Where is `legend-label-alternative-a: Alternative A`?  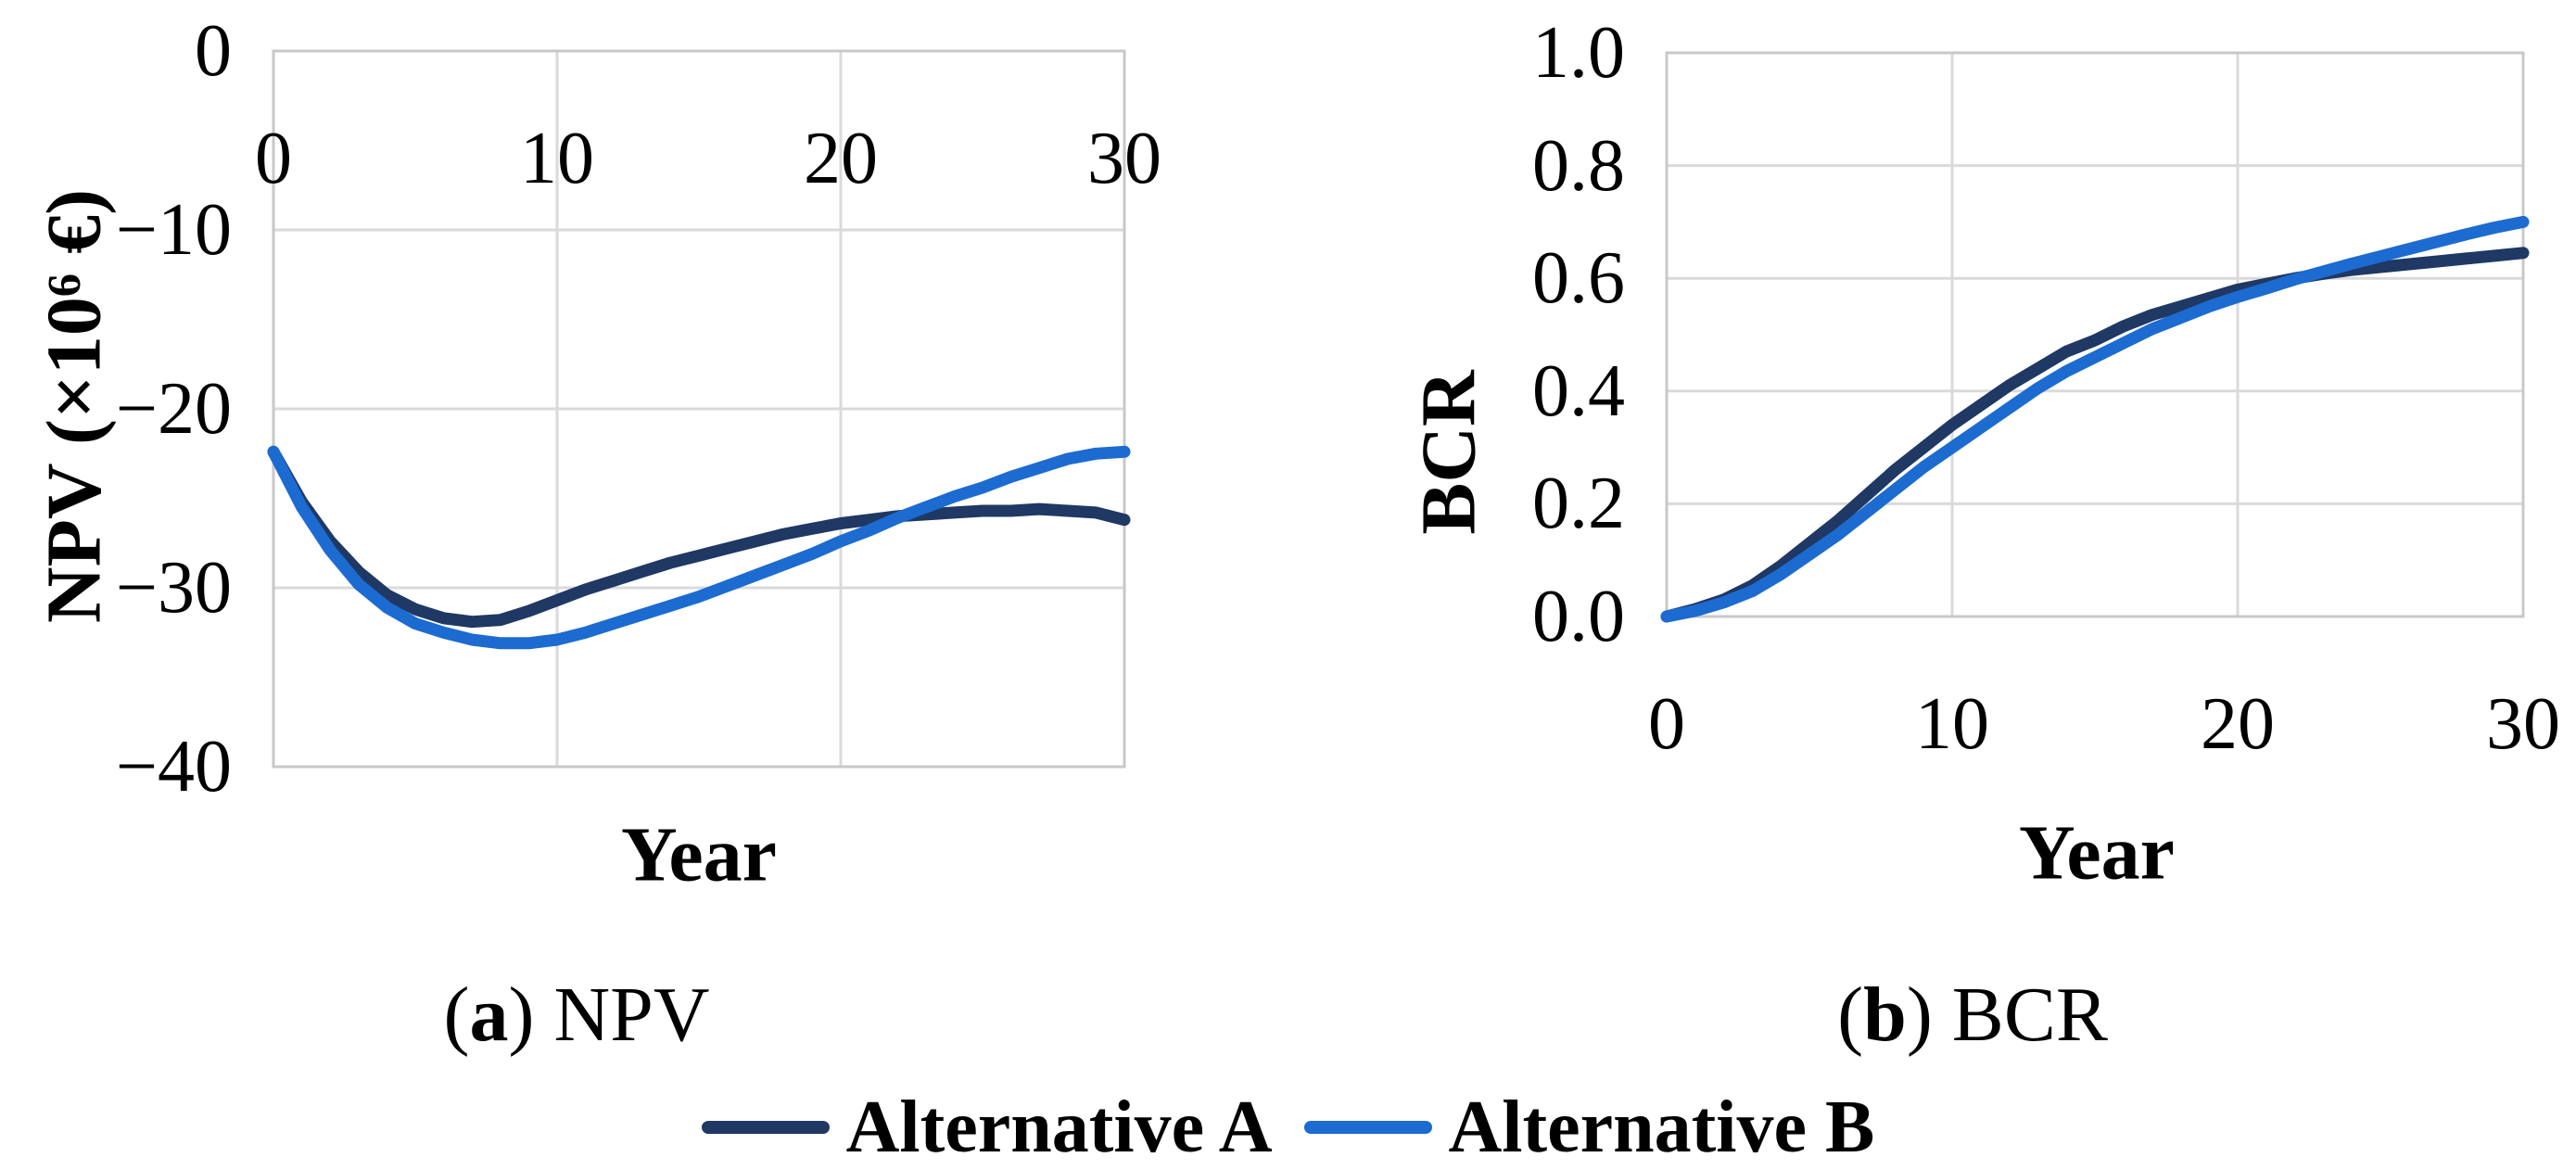
legend-label-alternative-a: Alternative A is located at coordinates (1059, 1127).